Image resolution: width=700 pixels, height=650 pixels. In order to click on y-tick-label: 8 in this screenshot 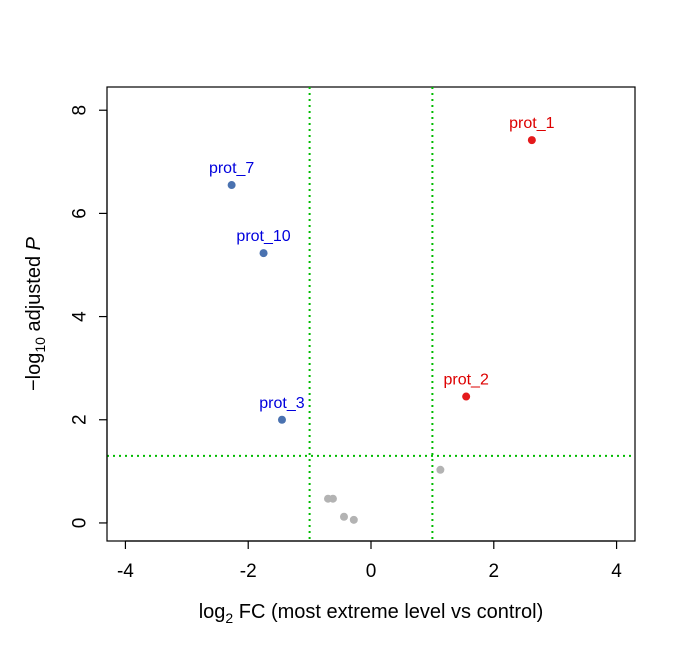, I will do `click(80, 110)`.